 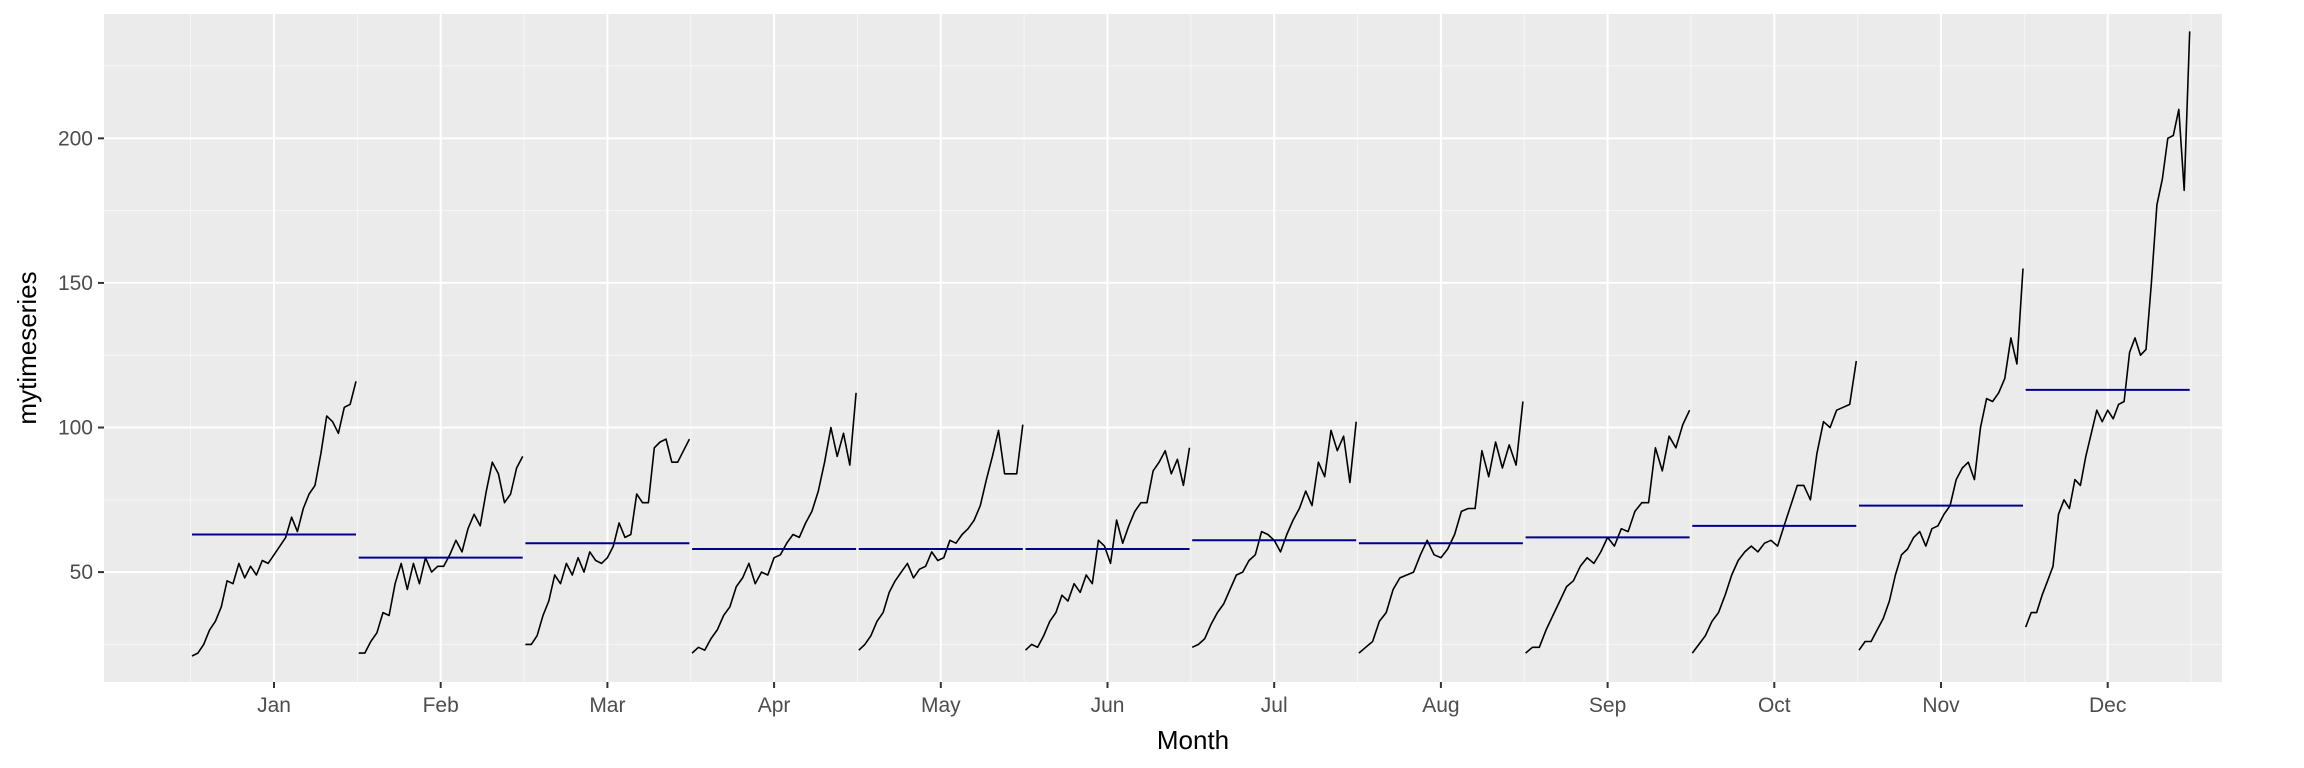 I want to click on x-tick-label-feb: Feb, so click(x=441, y=705).